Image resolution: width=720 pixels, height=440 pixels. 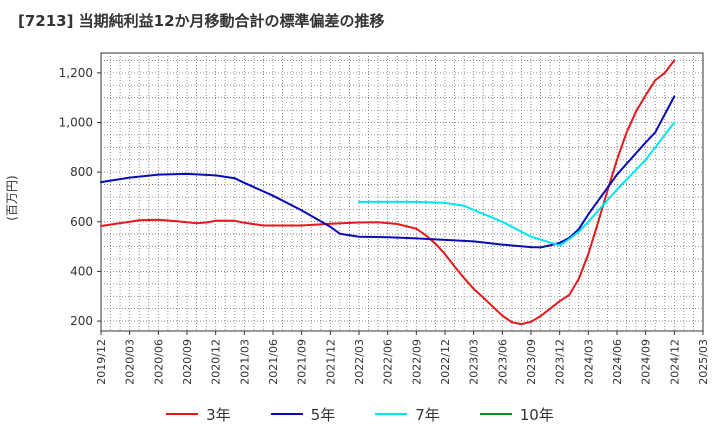 I want to click on legend-label: 7年, so click(x=427, y=414).